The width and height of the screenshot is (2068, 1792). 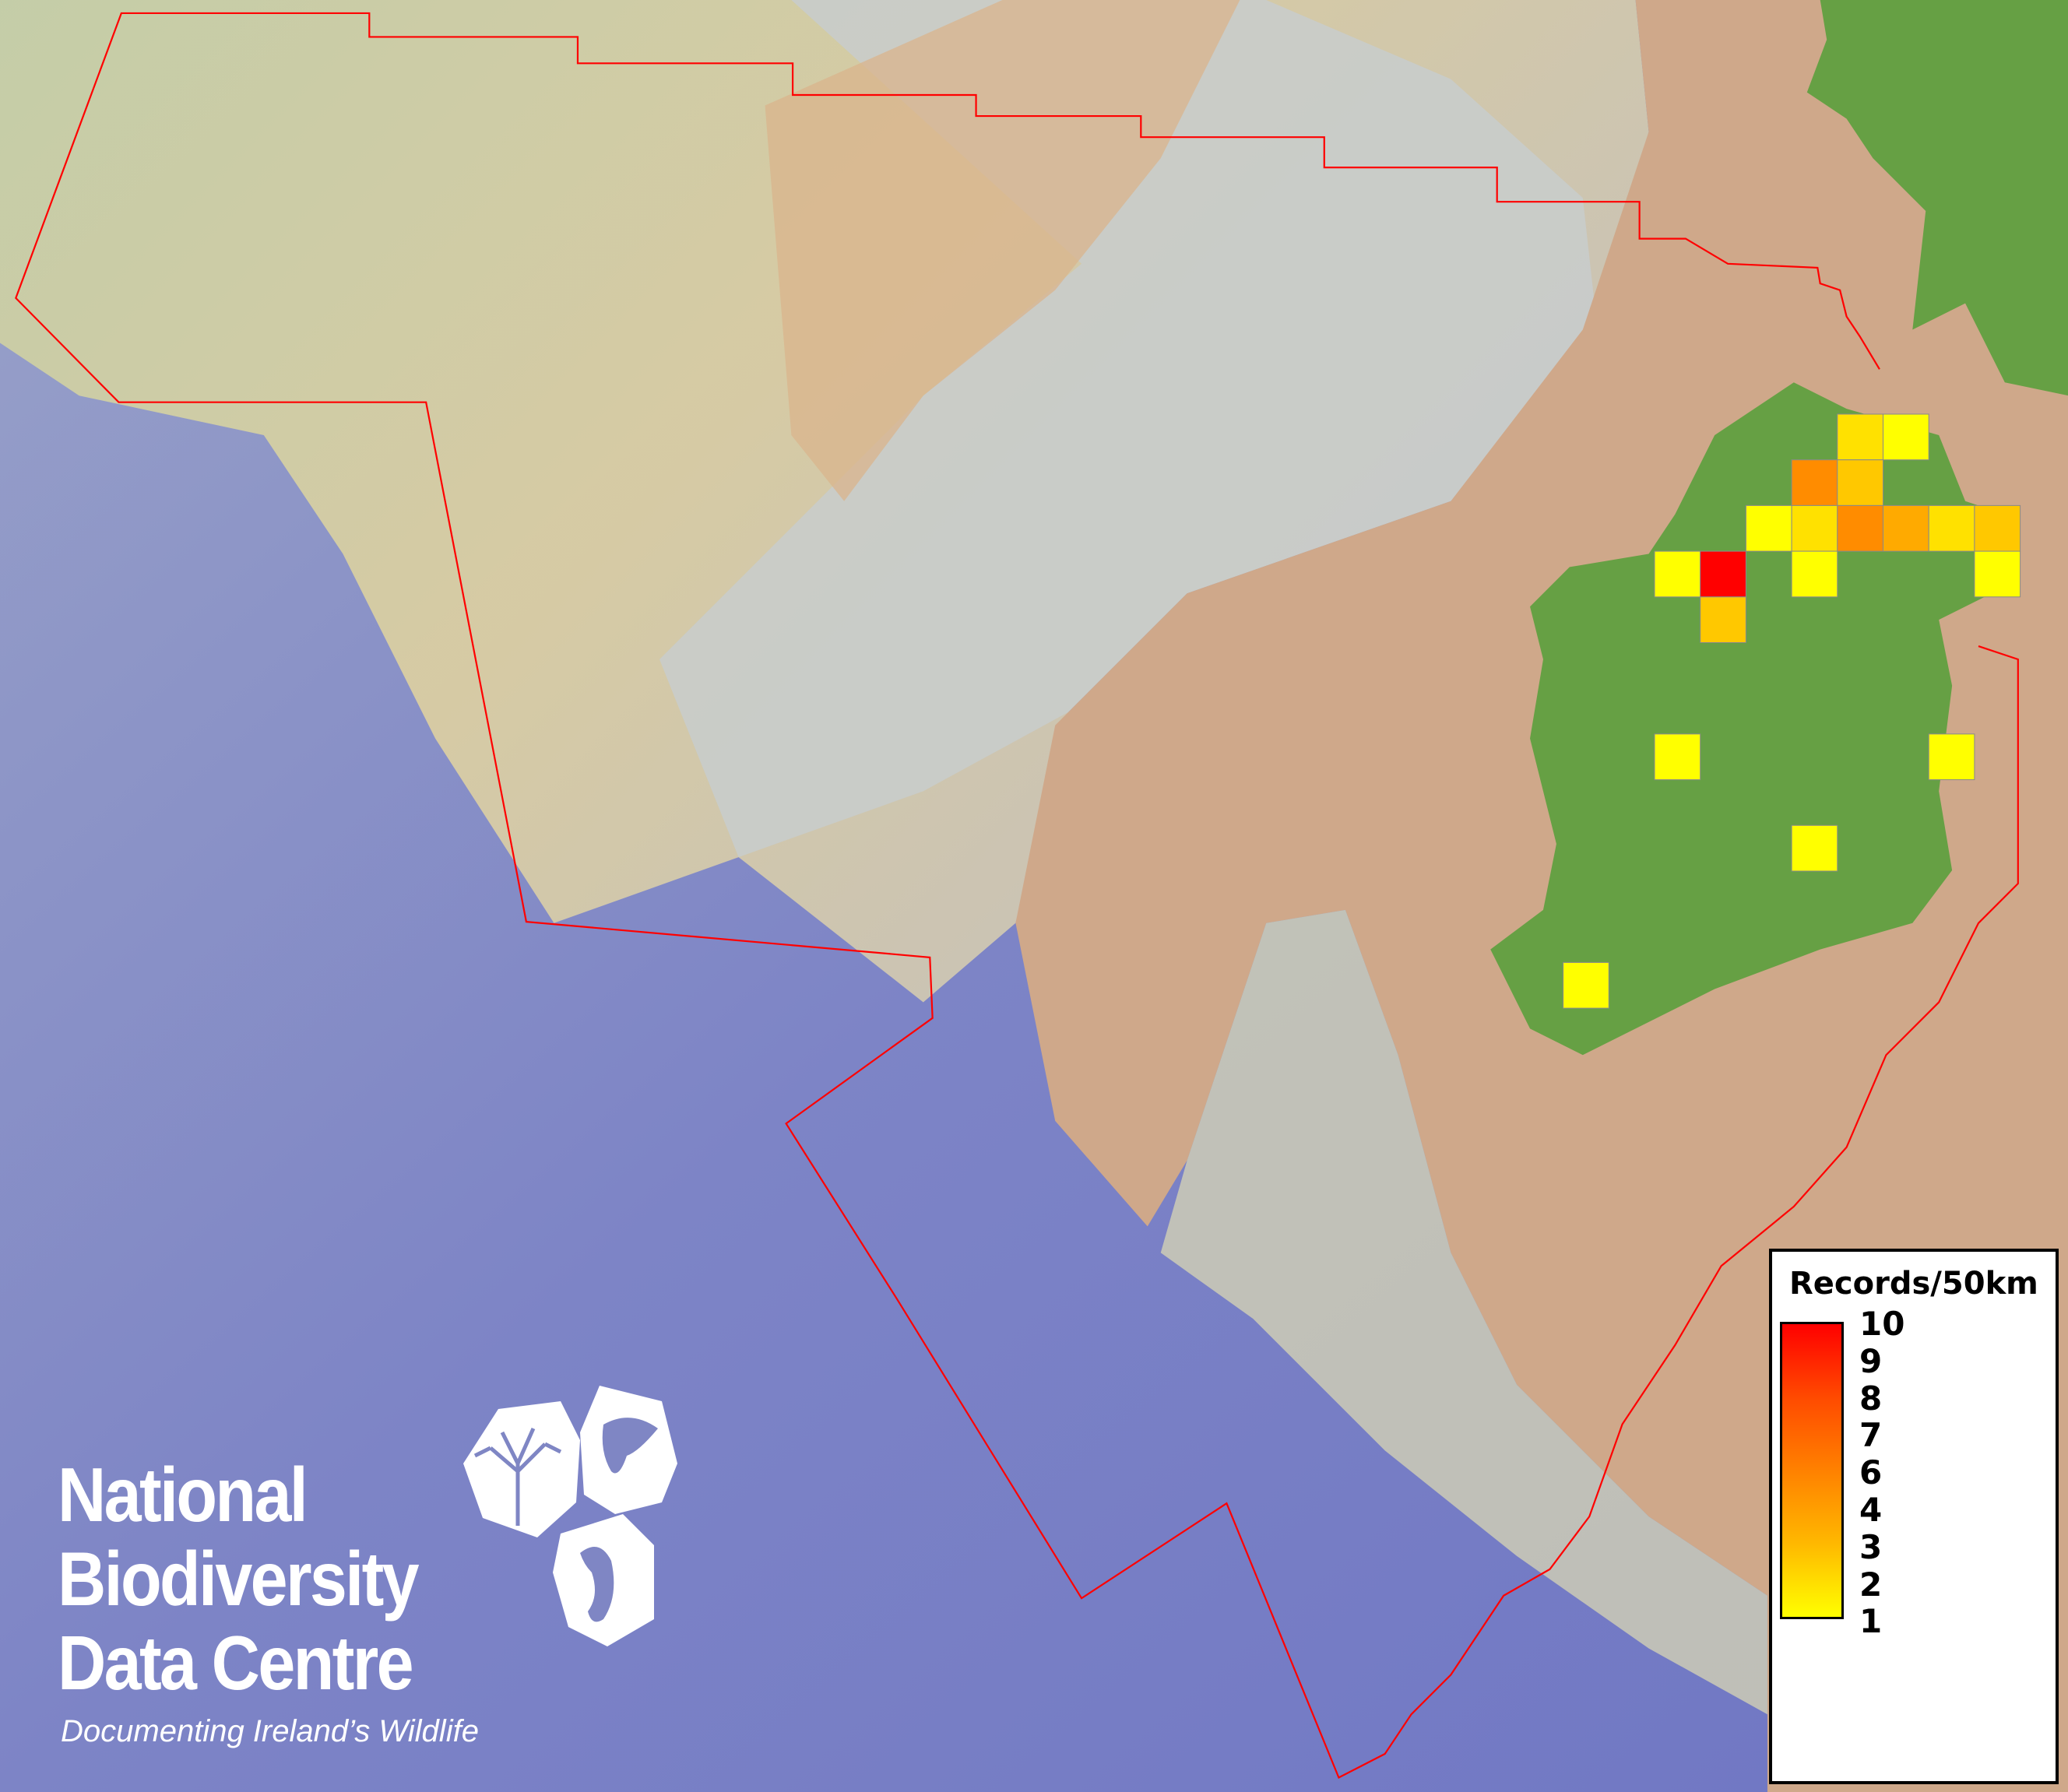 What do you see at coordinates (1871, 1398) in the screenshot?
I see `legend-tick-label: 8` at bounding box center [1871, 1398].